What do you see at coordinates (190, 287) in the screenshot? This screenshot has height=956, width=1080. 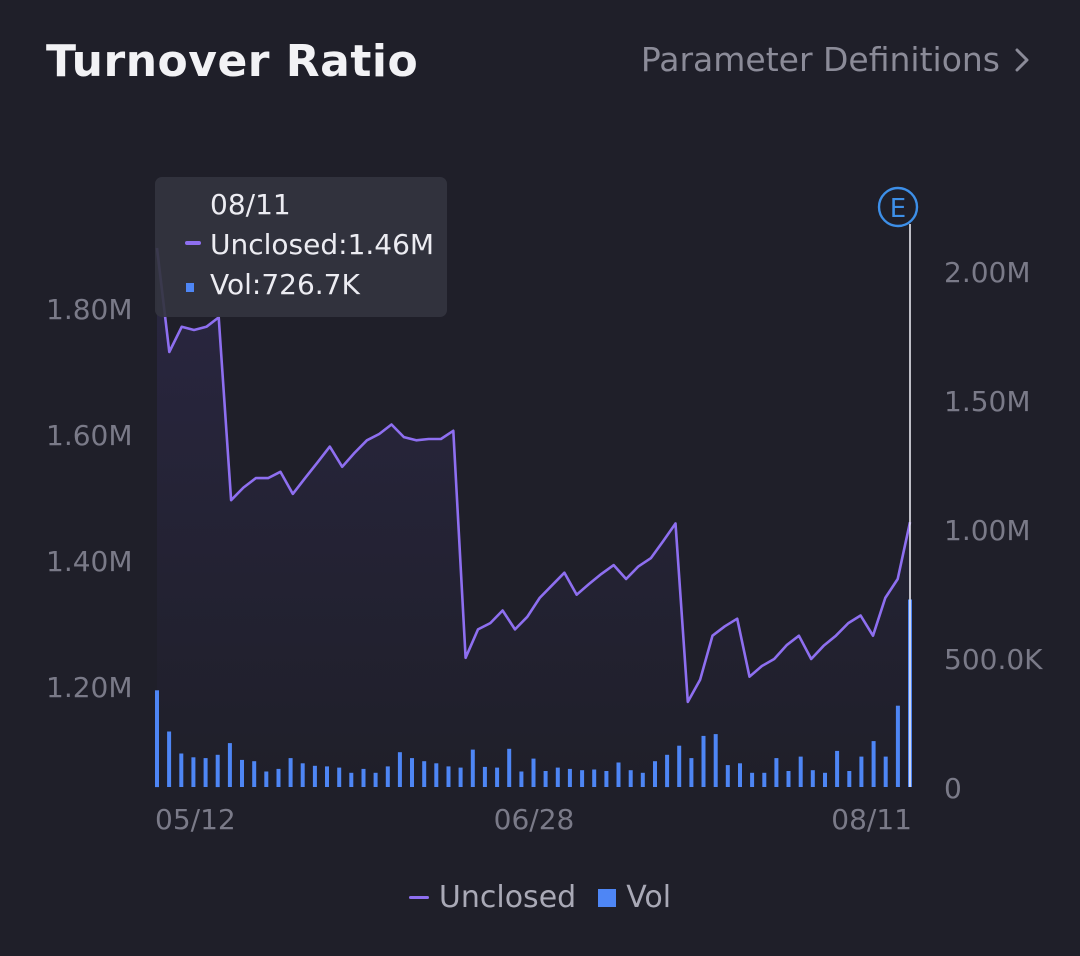 I see `tooltip-bar-swatch` at bounding box center [190, 287].